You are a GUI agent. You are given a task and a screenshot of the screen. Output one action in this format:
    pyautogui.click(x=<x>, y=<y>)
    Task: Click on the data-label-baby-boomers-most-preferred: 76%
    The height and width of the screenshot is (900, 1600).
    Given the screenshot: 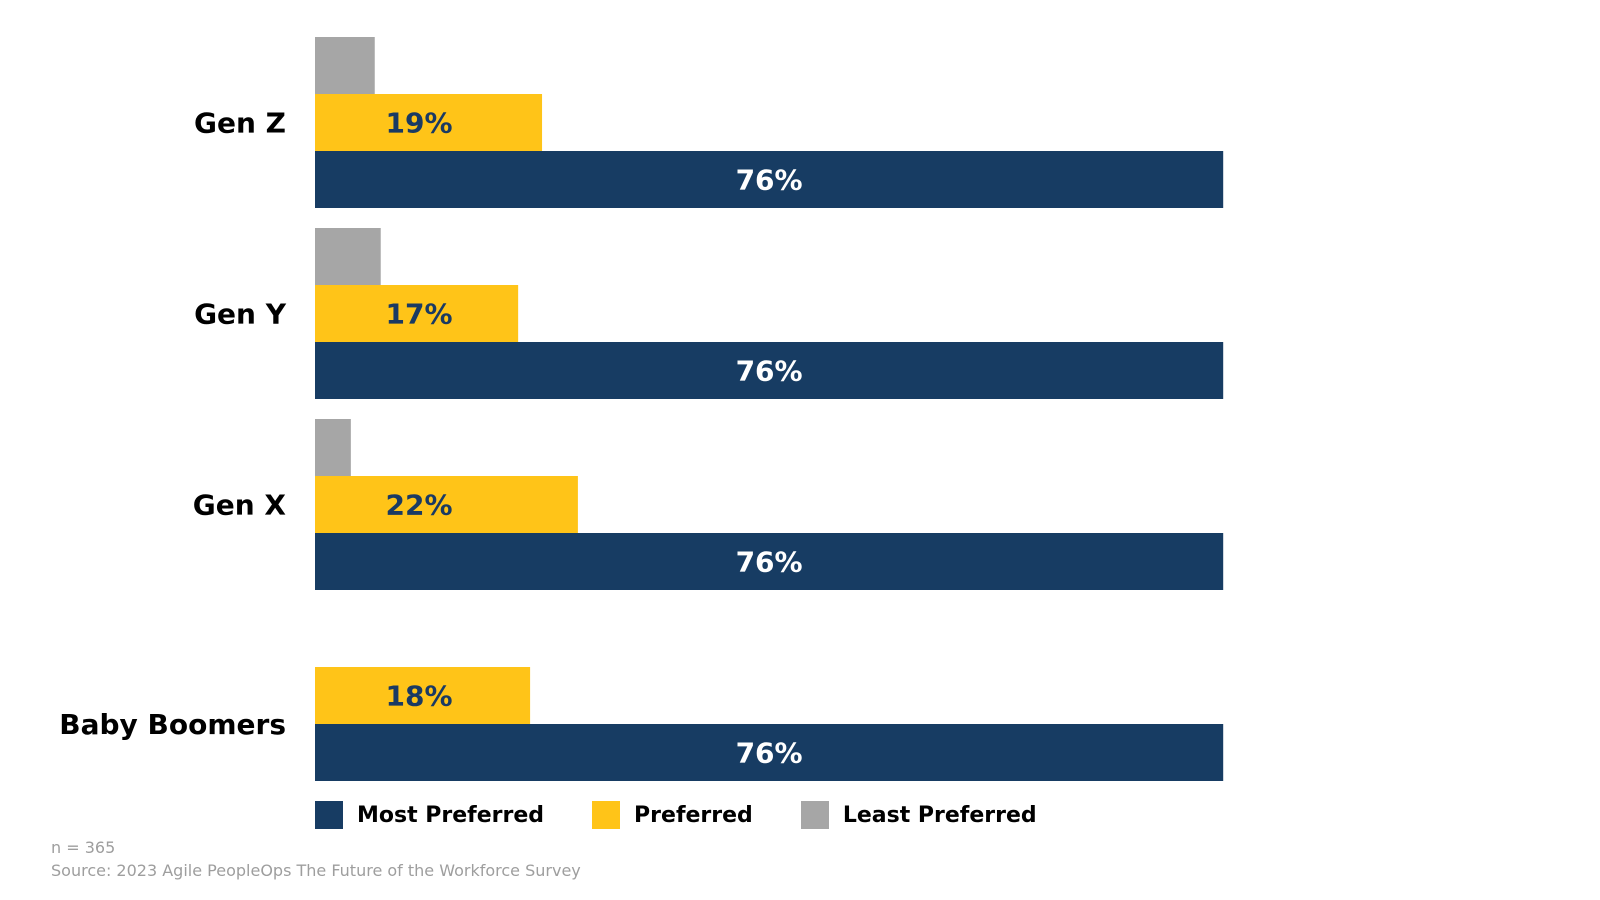 What is the action you would take?
    pyautogui.click(x=769, y=753)
    